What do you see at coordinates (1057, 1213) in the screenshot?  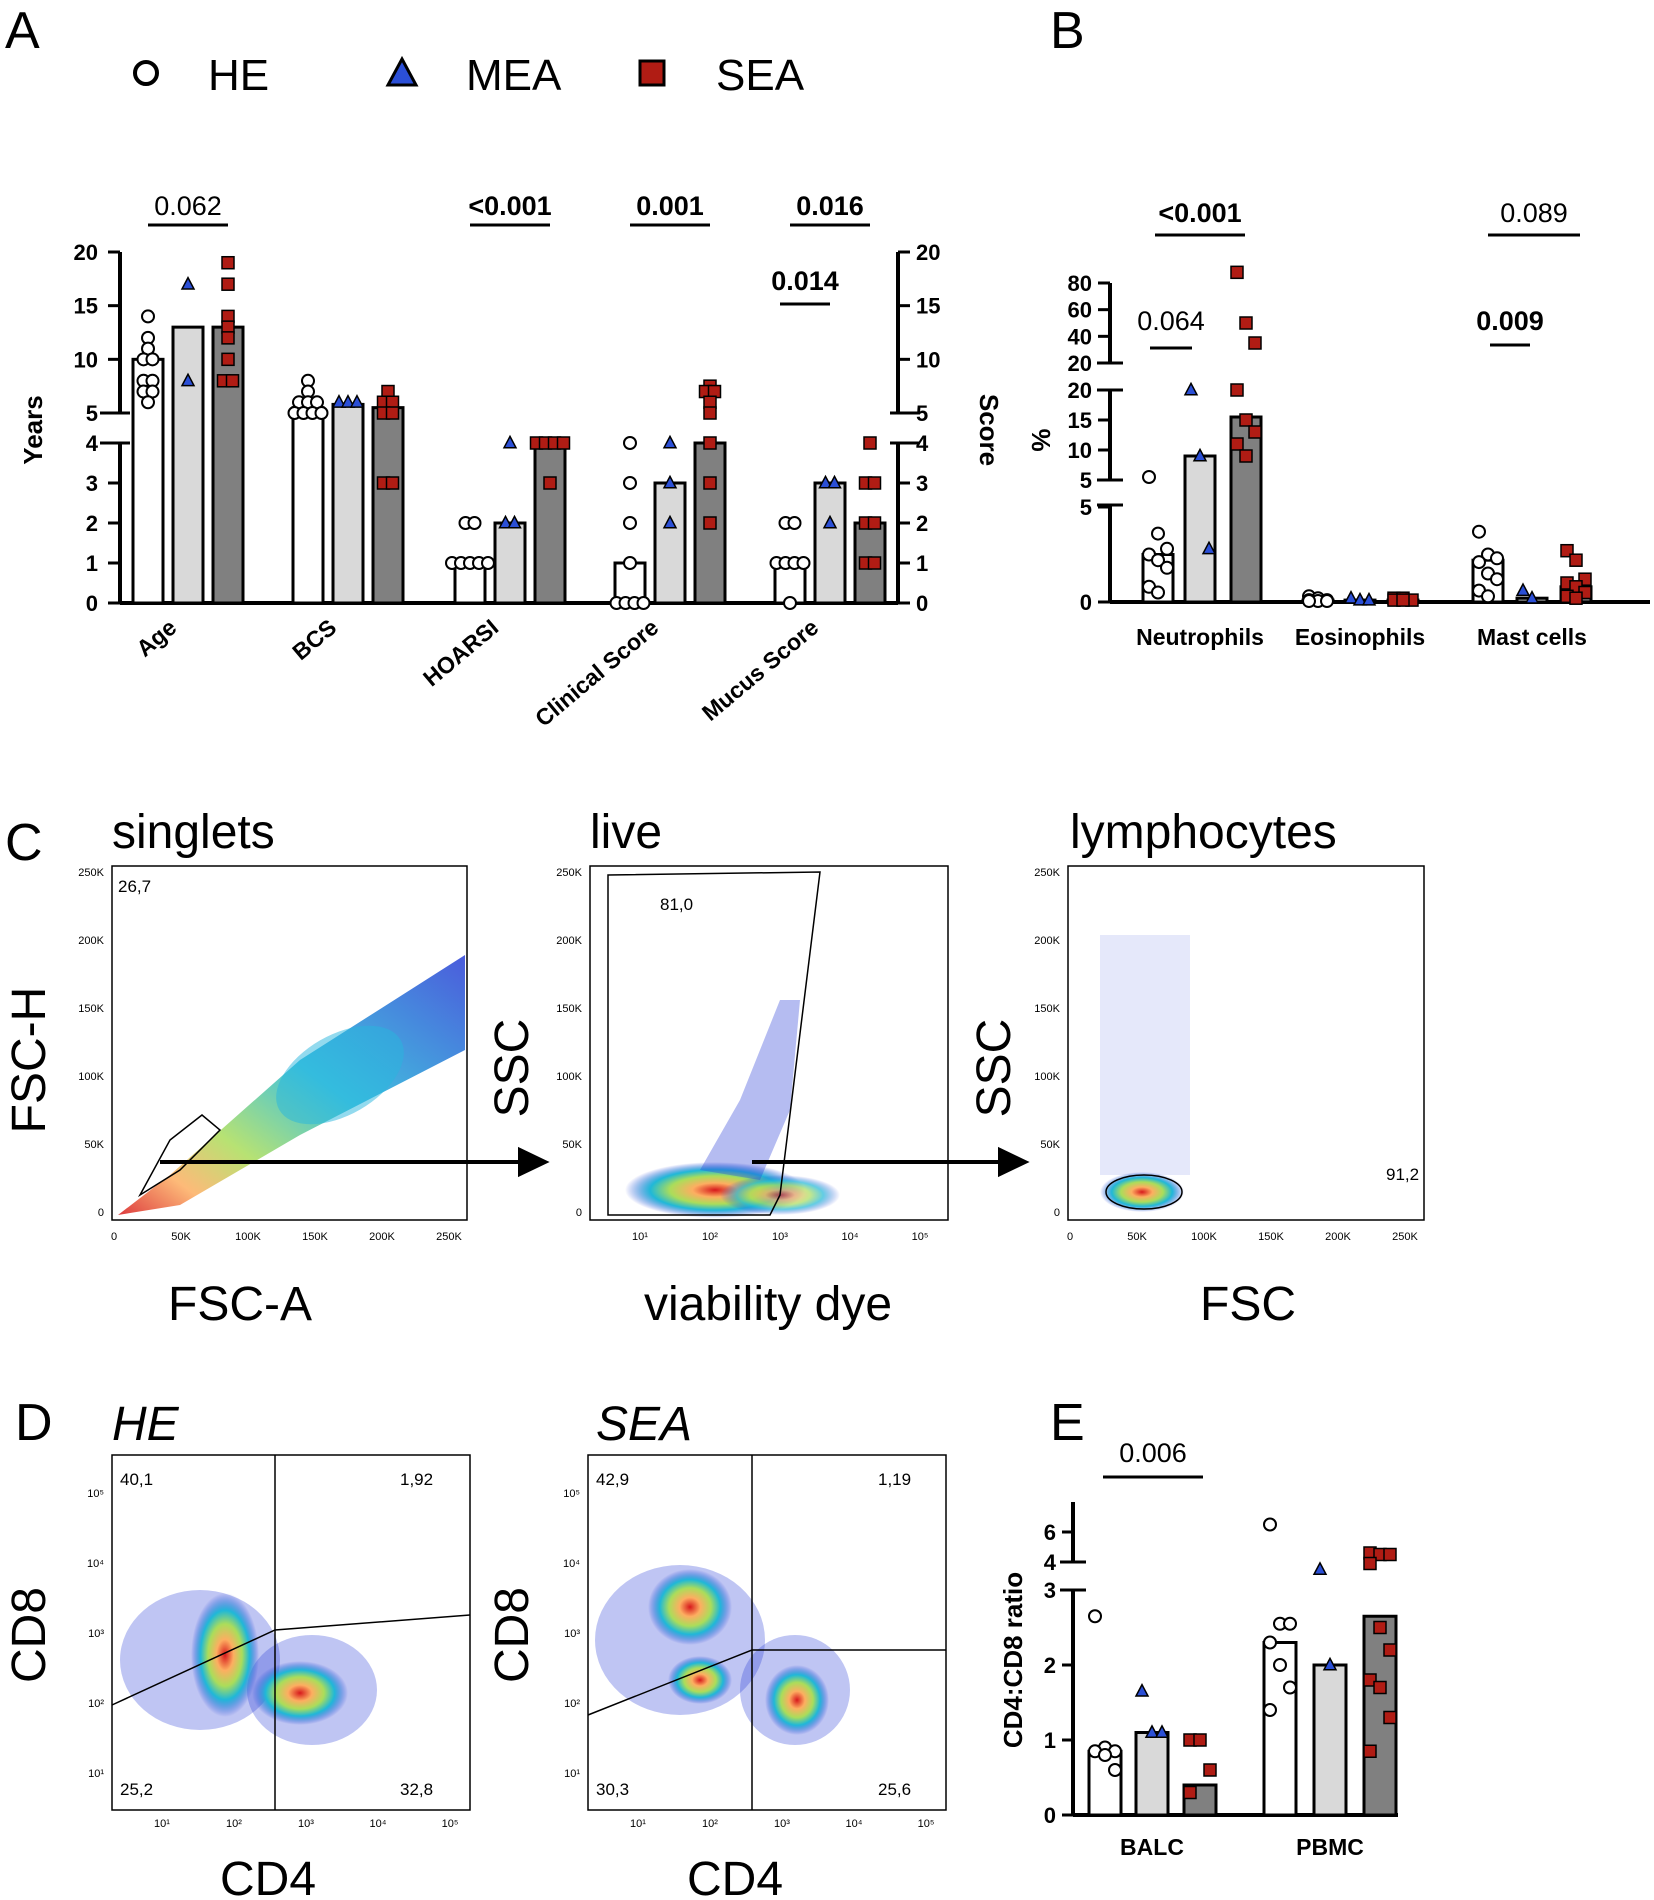 I see `c3-ytick: 0` at bounding box center [1057, 1213].